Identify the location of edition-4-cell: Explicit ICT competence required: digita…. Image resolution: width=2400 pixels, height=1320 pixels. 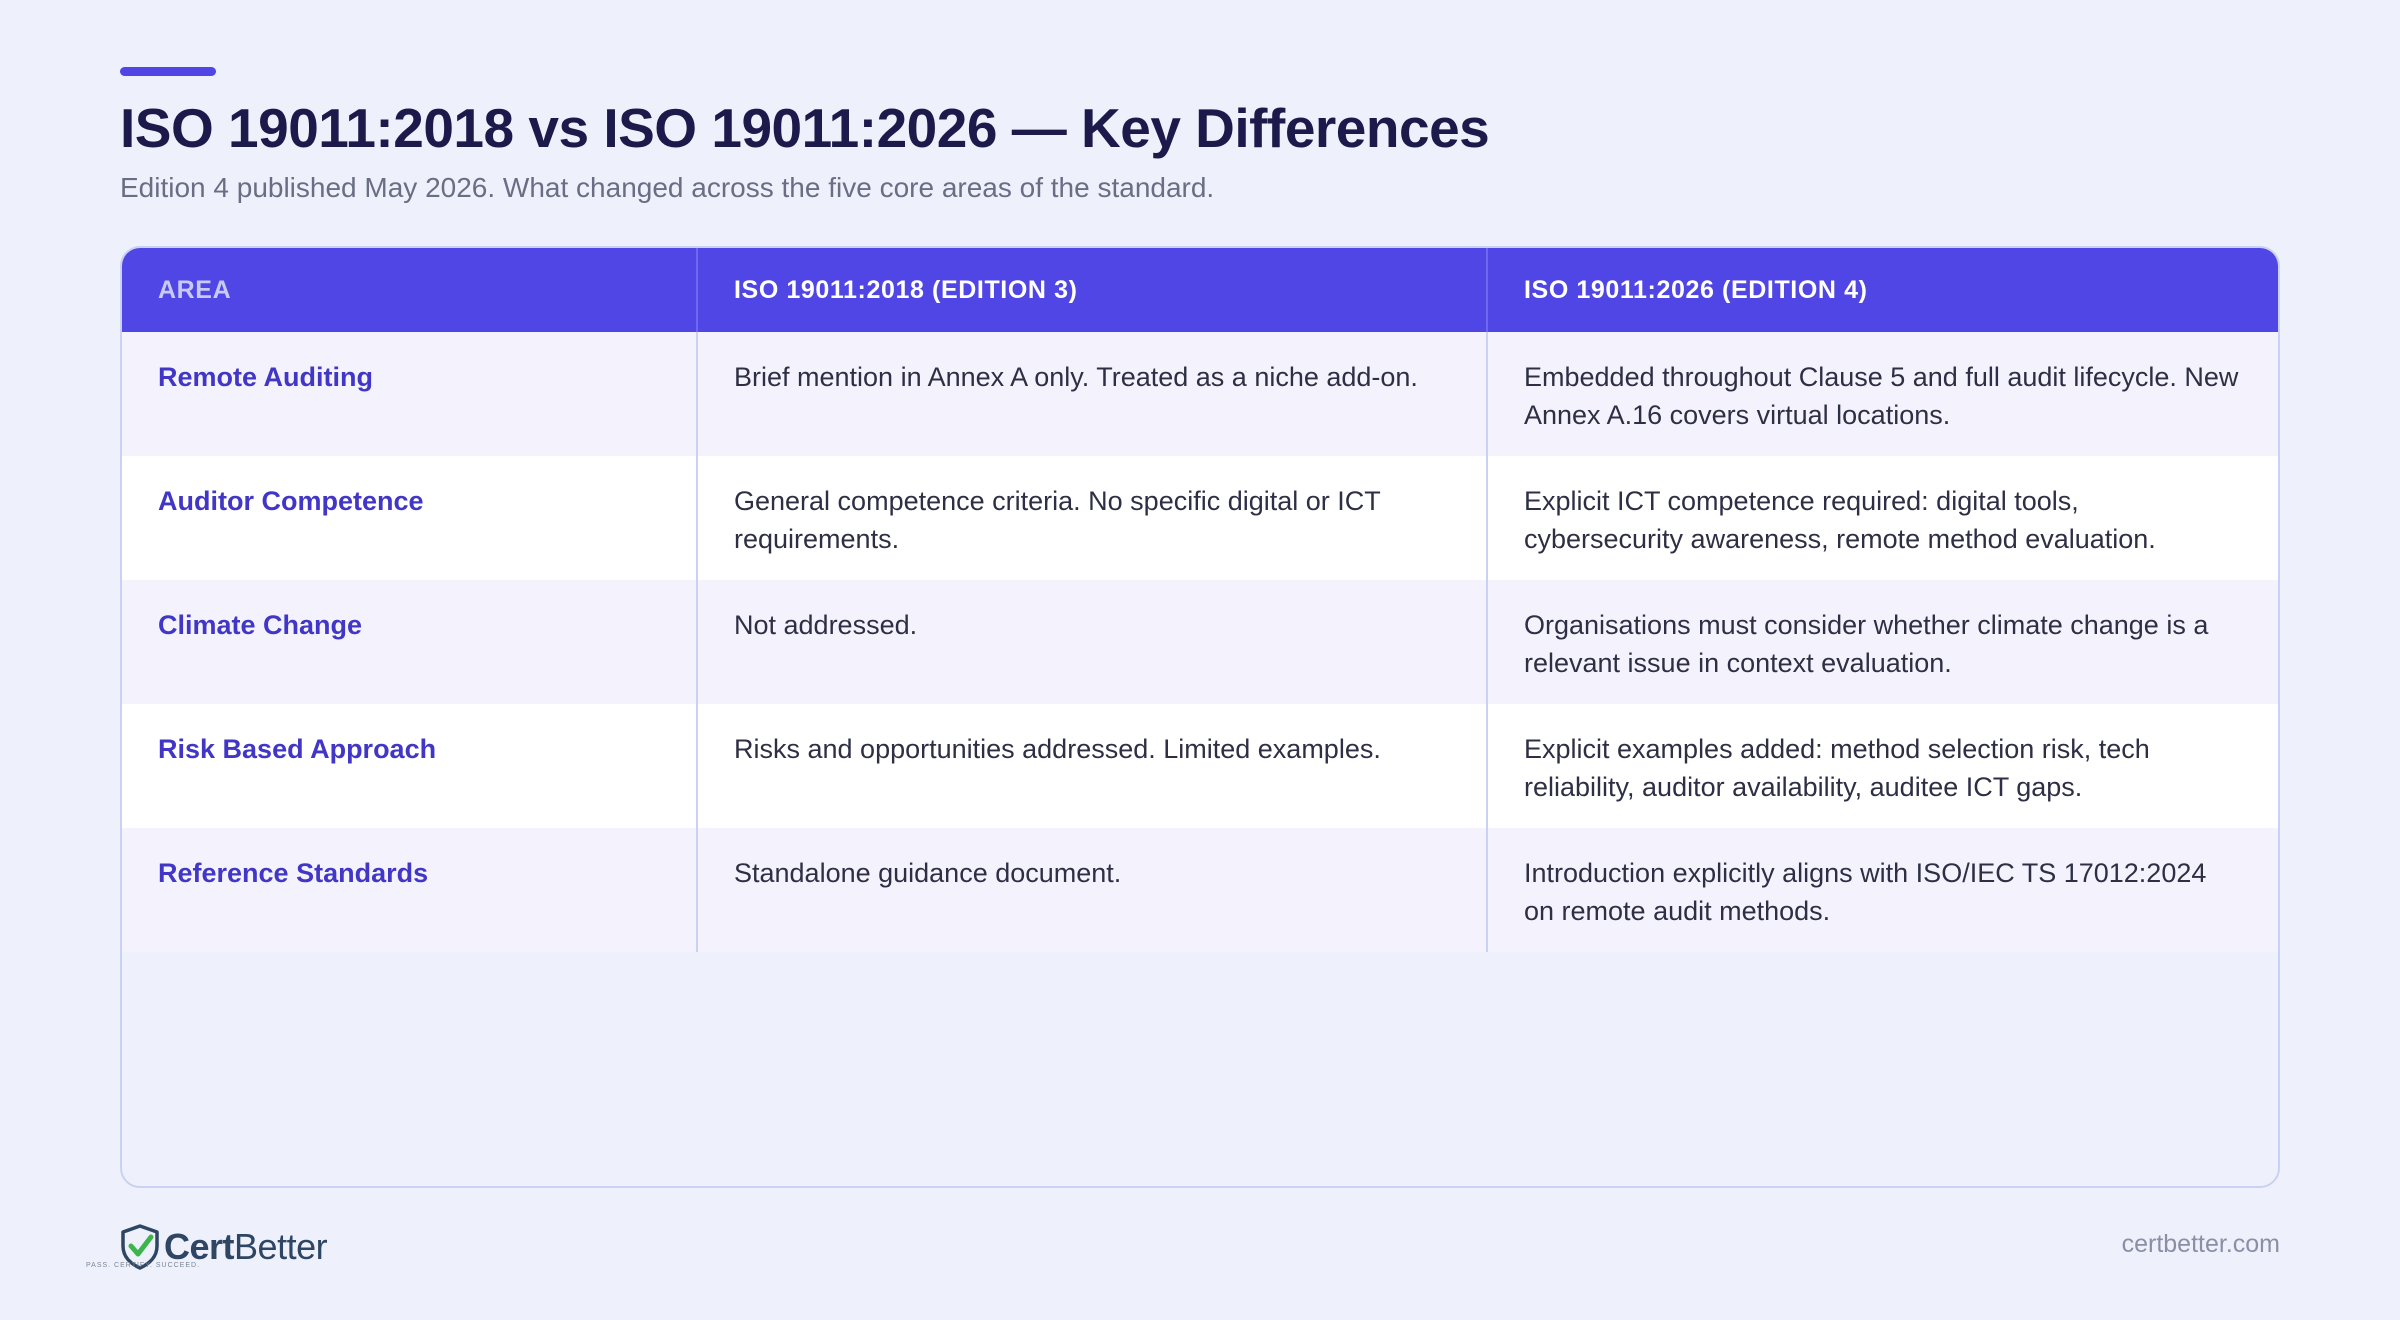
(1840, 520).